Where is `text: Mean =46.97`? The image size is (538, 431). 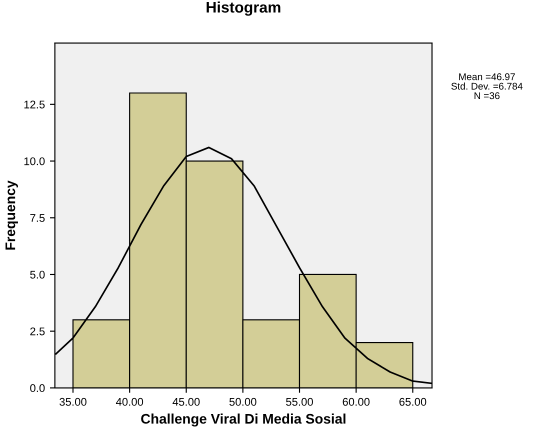
text: Mean =46.97 is located at coordinates (487, 76).